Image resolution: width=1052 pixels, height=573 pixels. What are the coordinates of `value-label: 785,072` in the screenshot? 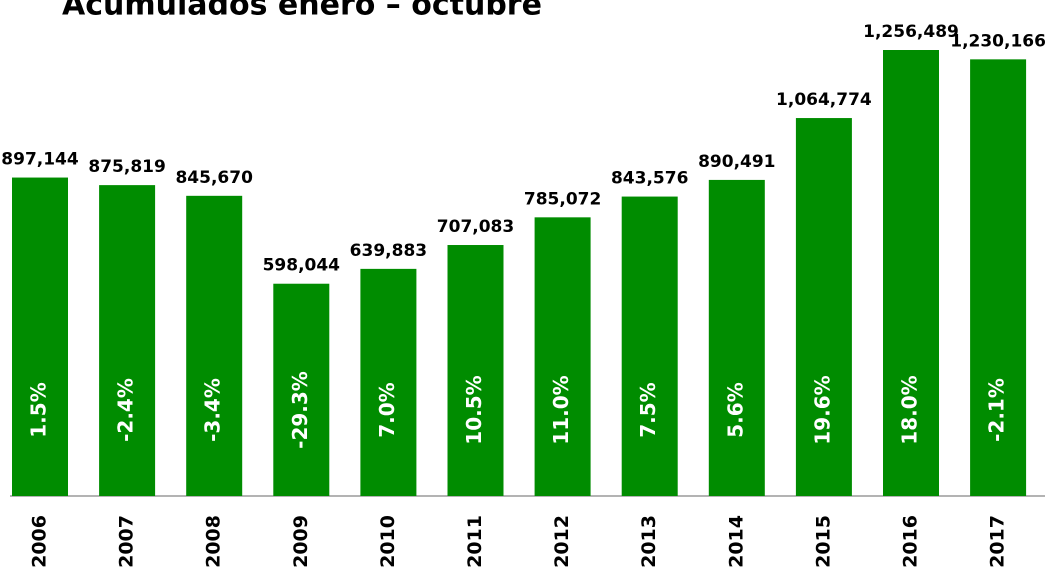 It's located at (562, 199).